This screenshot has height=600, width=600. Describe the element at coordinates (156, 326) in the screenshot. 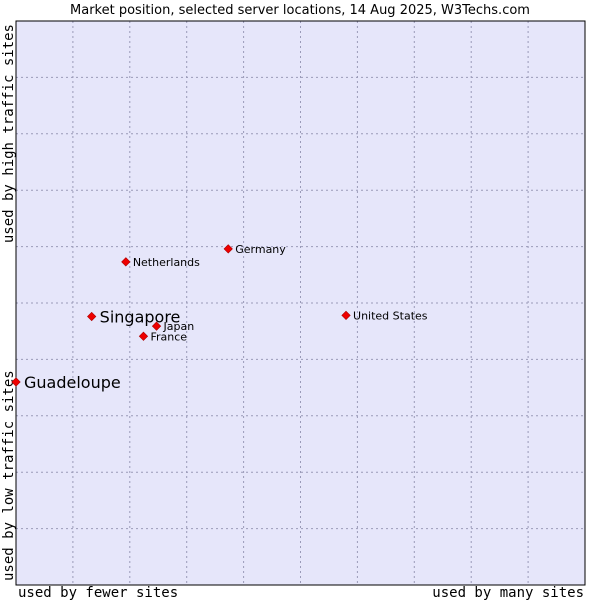

I see `point-marker-japan` at that location.